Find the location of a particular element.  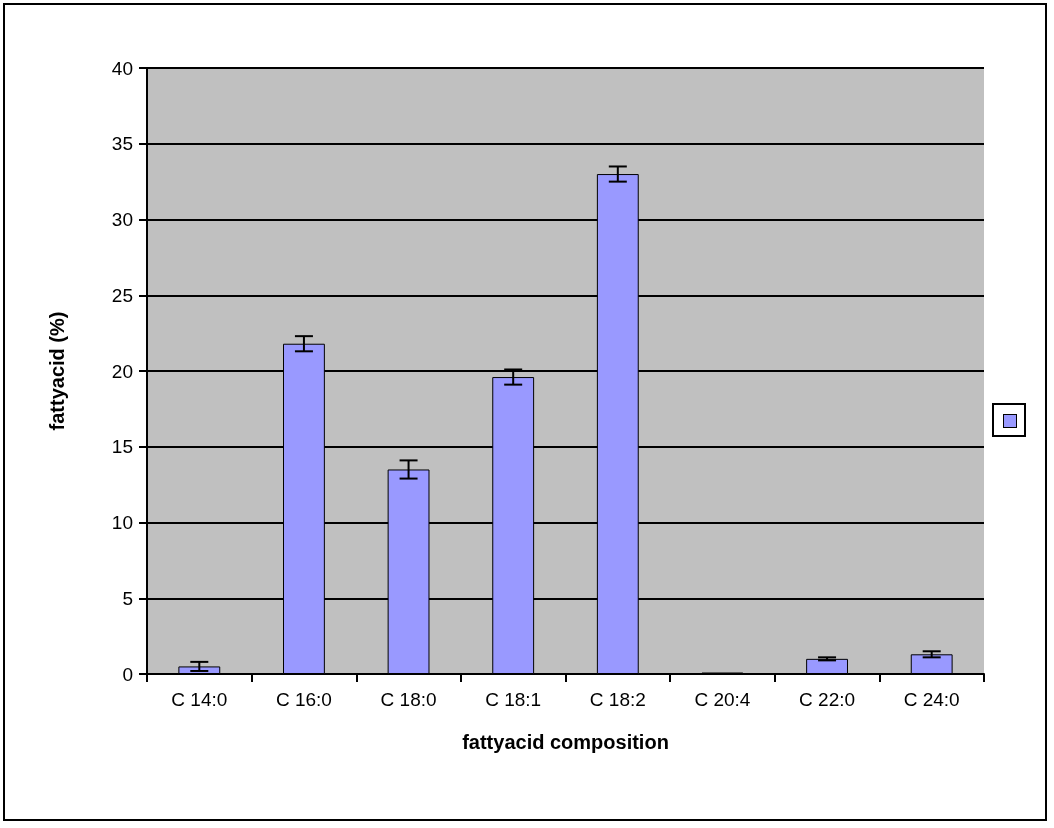

x-tick-label: C 18:0 is located at coordinates (408, 699).